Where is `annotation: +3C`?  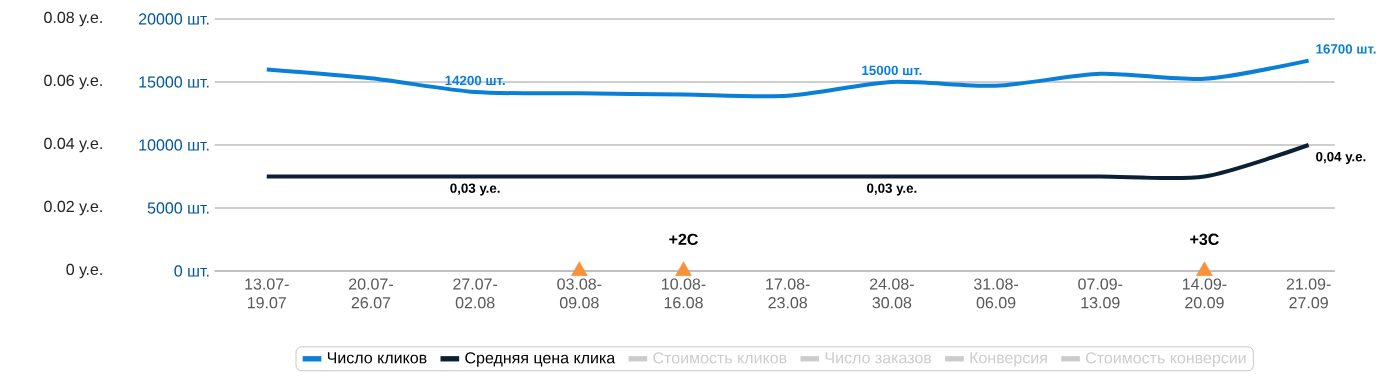 annotation: +3C is located at coordinates (1204, 239).